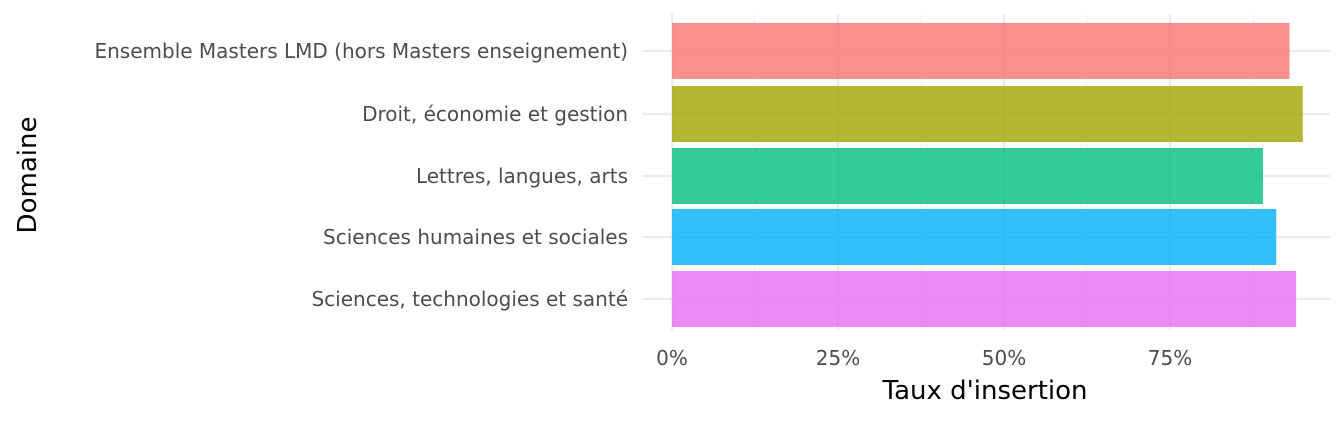 This screenshot has height=424, width=1344. I want to click on y-tick-label: Sciences, technologies et santé, so click(469, 299).